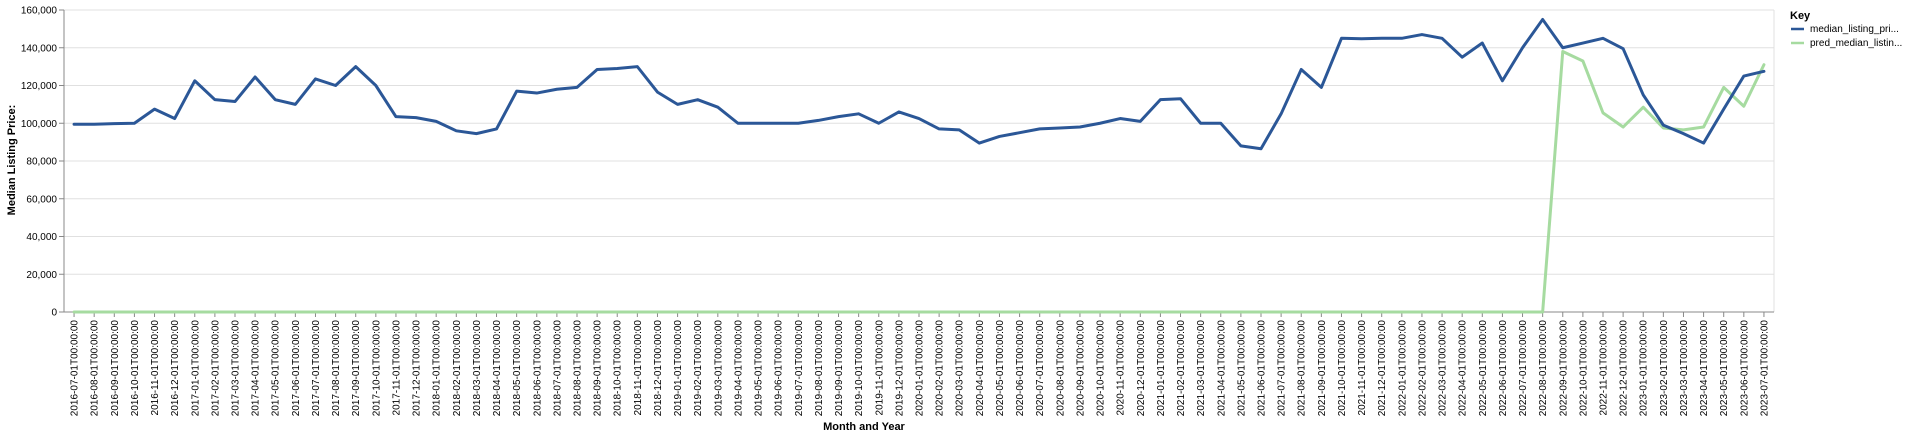 Image resolution: width=1920 pixels, height=434 pixels. What do you see at coordinates (396, 368) in the screenshot?
I see `x-tick-label: 2017-11-01T00:00:00` at bounding box center [396, 368].